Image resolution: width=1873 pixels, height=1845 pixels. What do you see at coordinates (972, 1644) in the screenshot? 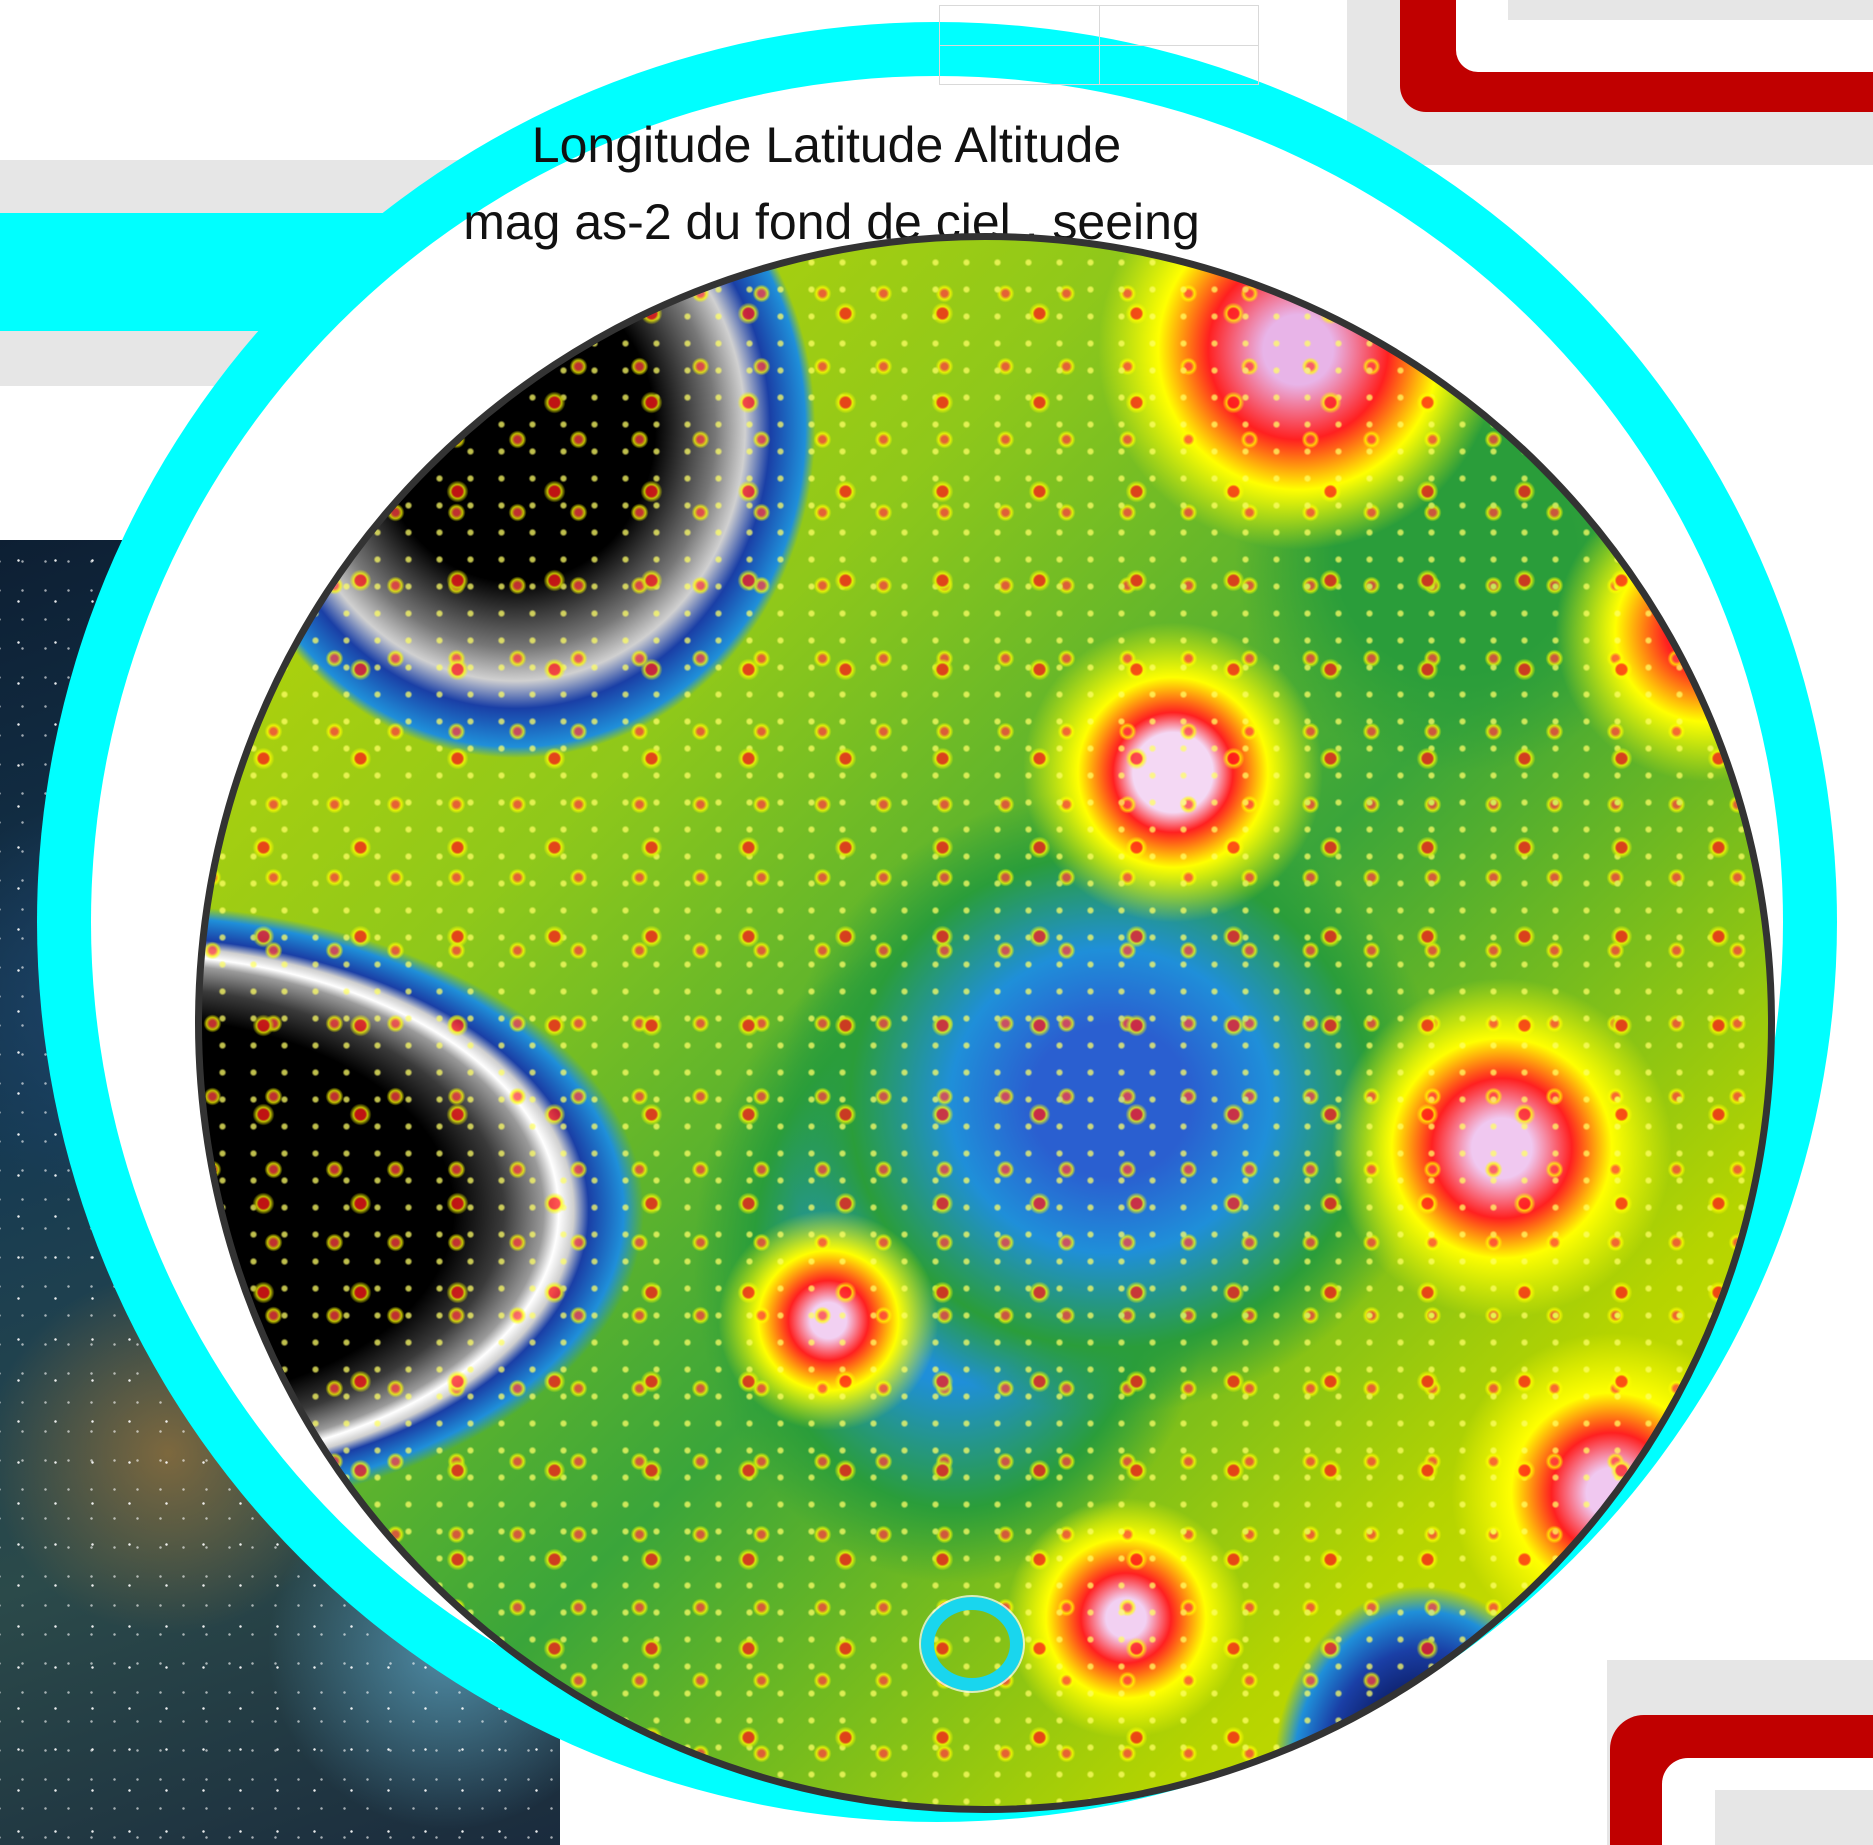
I see `location-marker-icon` at bounding box center [972, 1644].